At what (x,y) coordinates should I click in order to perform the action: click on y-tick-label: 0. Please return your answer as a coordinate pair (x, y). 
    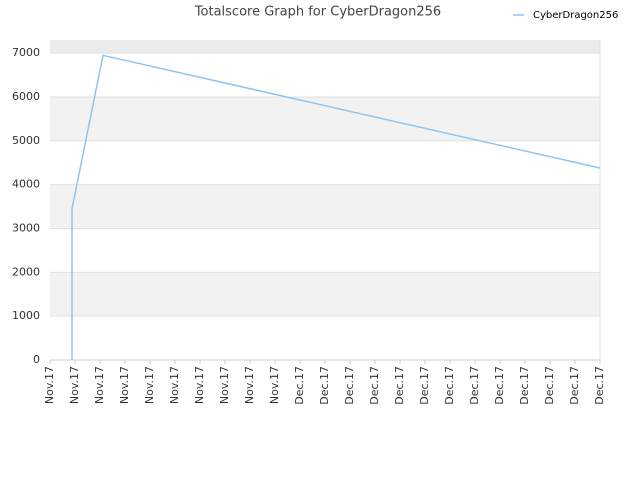
    Looking at the image, I should click on (36, 359).